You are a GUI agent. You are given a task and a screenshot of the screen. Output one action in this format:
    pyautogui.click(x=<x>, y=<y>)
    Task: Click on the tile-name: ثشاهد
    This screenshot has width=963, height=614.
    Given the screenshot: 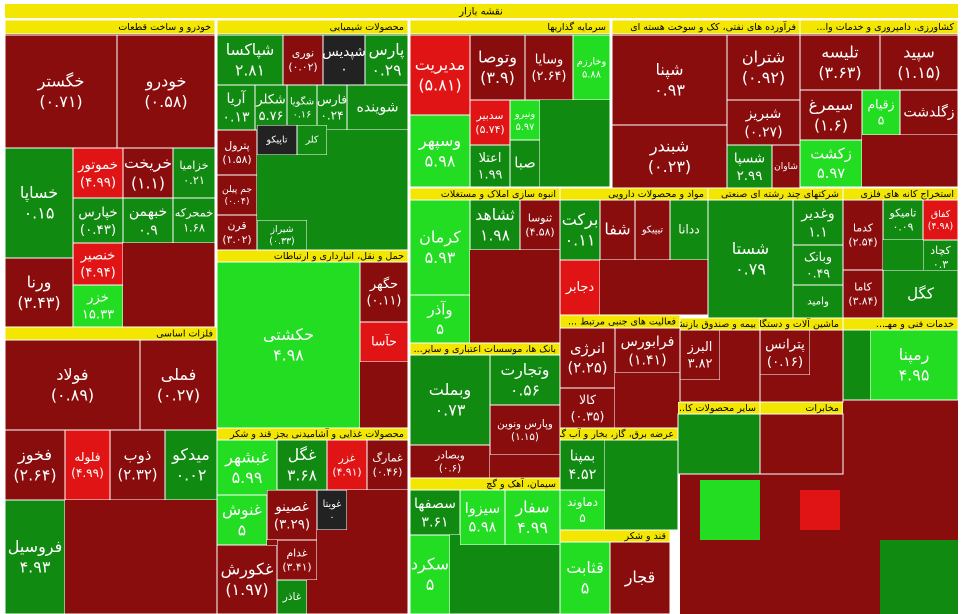 What is the action you would take?
    pyautogui.click(x=494, y=215)
    